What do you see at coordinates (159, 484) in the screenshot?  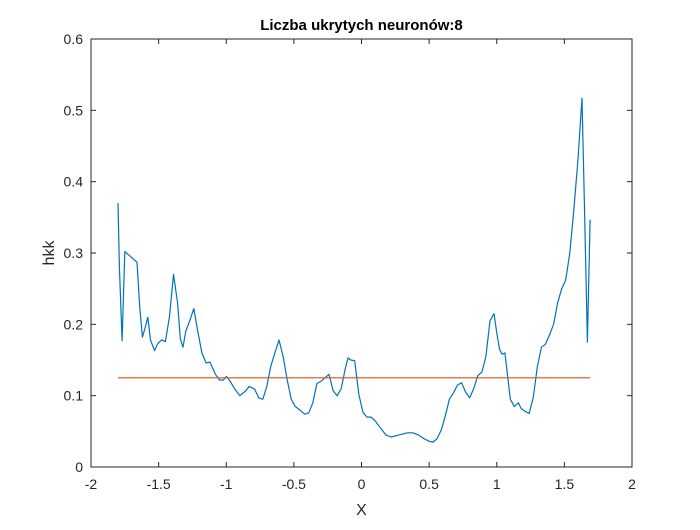 I see `x-tick-label: -1.5` at bounding box center [159, 484].